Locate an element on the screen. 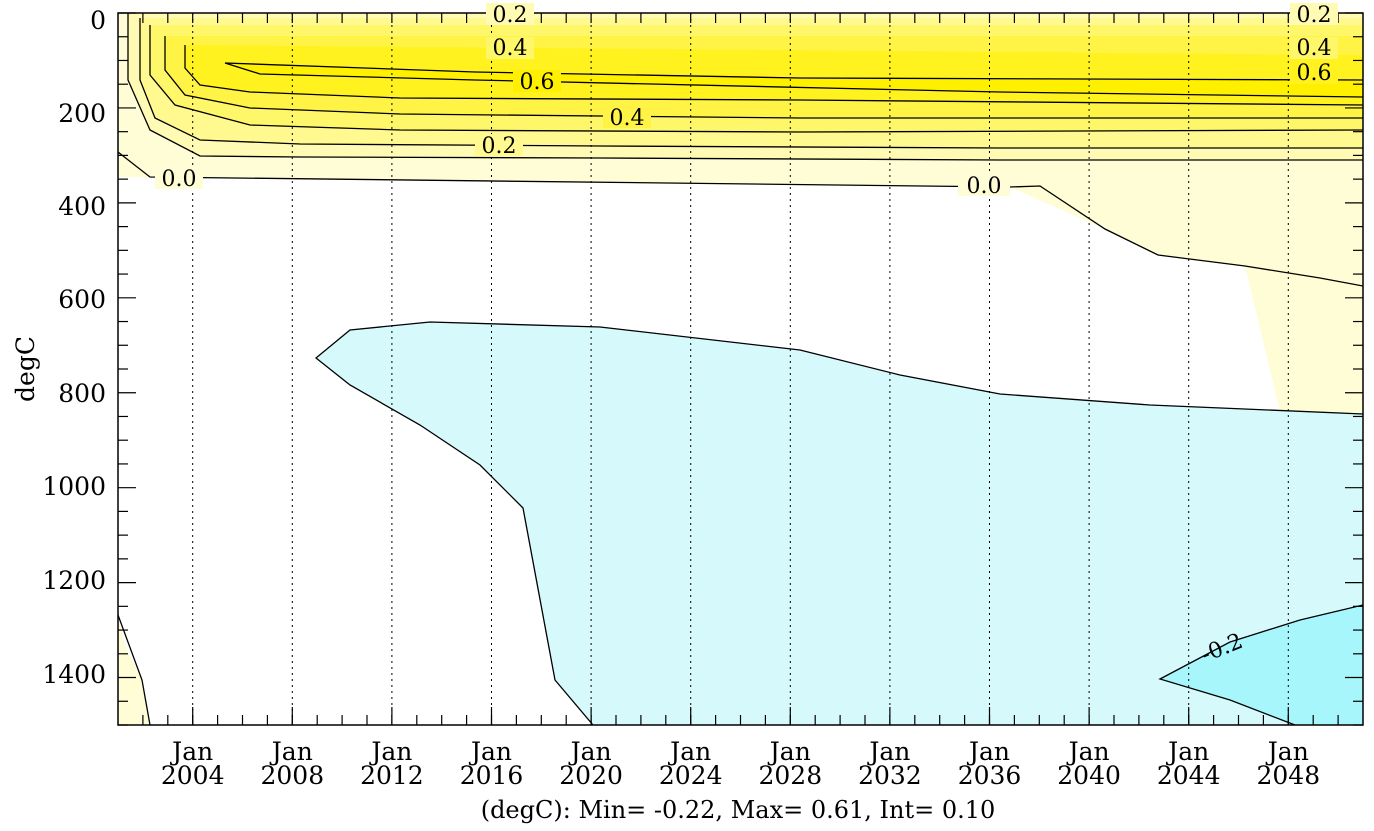  contour-line-0.3 is located at coordinates (756, 79).